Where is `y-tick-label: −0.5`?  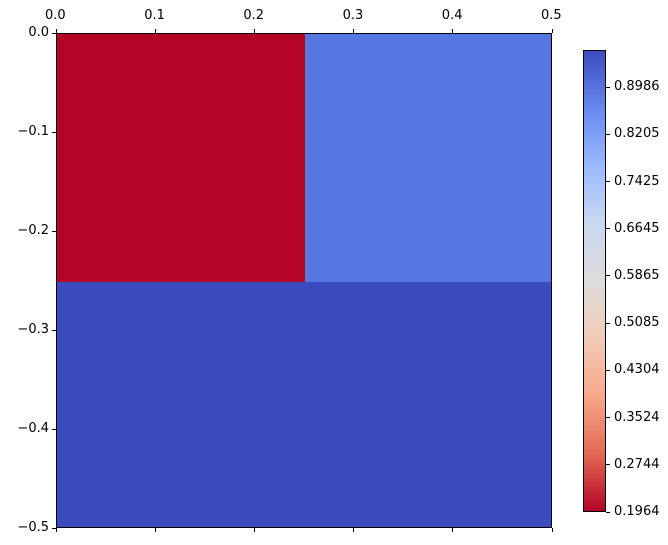
y-tick-label: −0.5 is located at coordinates (33, 527).